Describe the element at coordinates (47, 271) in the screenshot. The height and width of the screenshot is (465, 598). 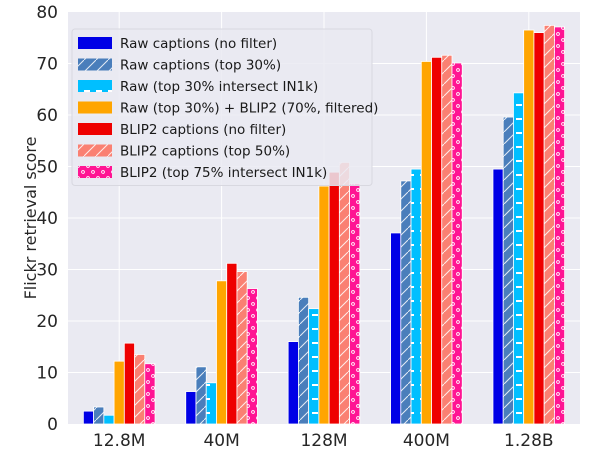
I see `y-tick-label: 30` at that location.